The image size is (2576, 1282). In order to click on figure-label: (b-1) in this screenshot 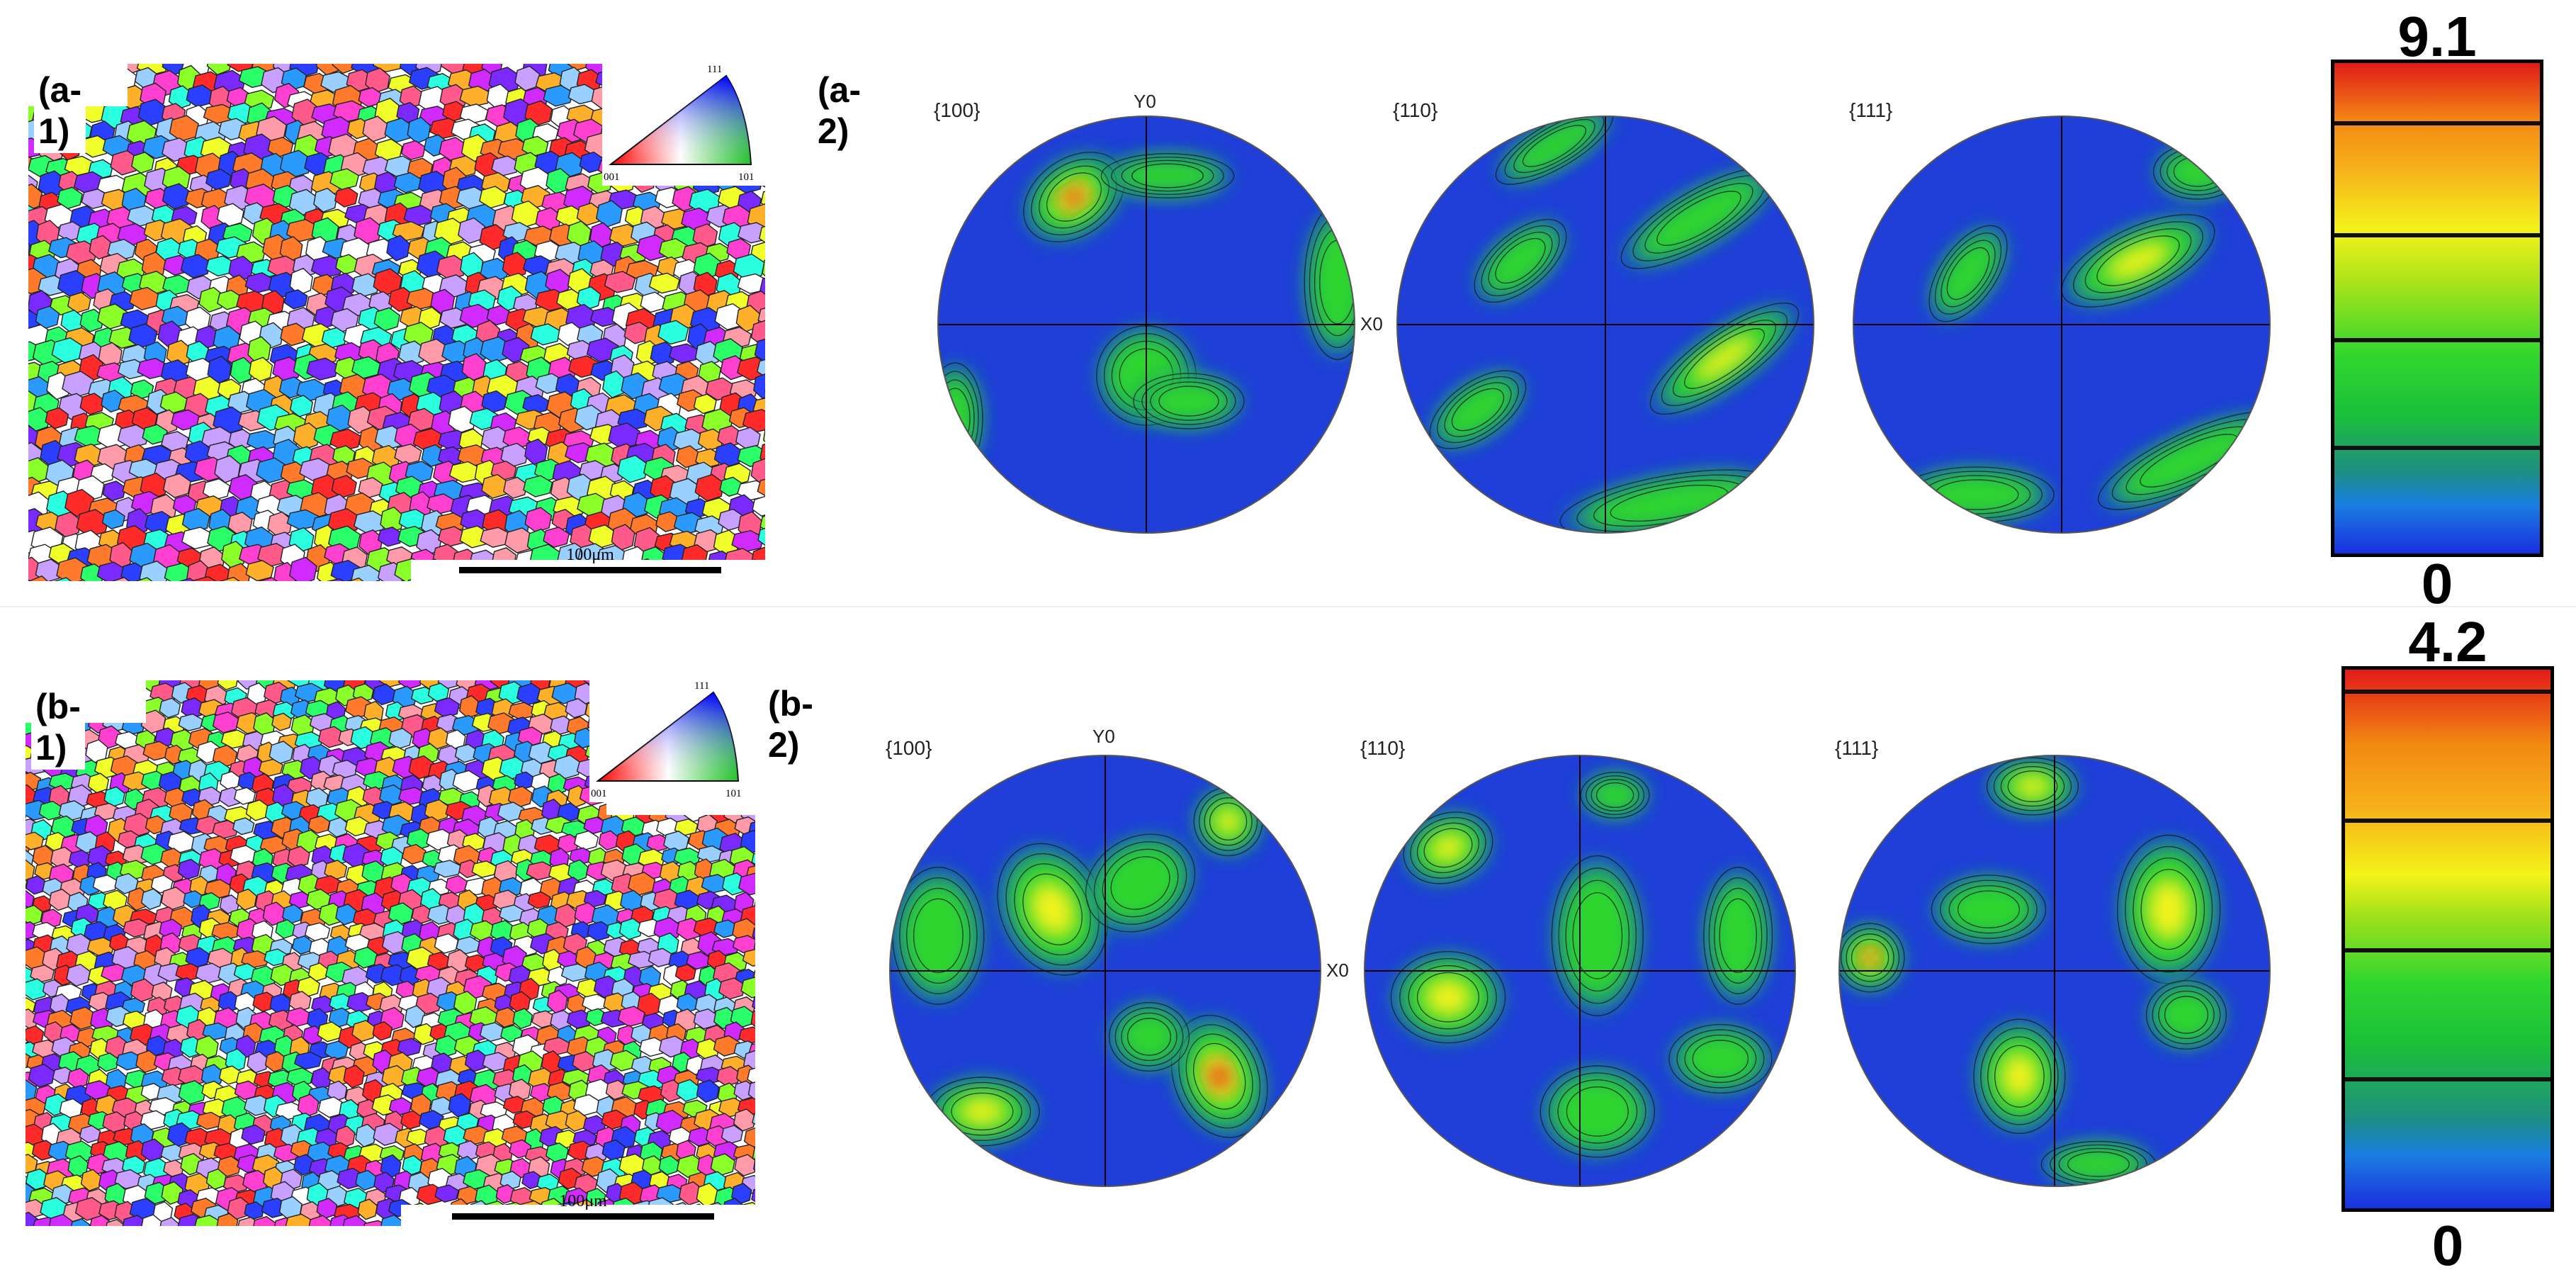, I will do `click(58, 727)`.